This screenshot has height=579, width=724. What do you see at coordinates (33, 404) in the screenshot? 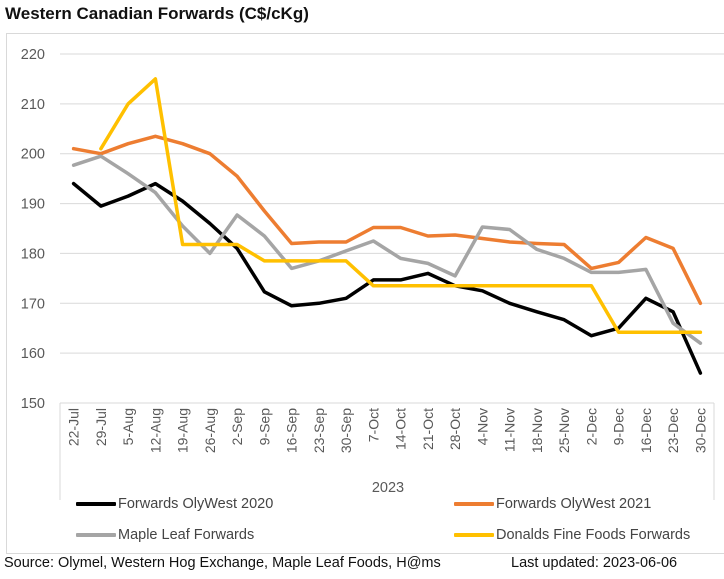
I see `y-tick-label: 150` at bounding box center [33, 404].